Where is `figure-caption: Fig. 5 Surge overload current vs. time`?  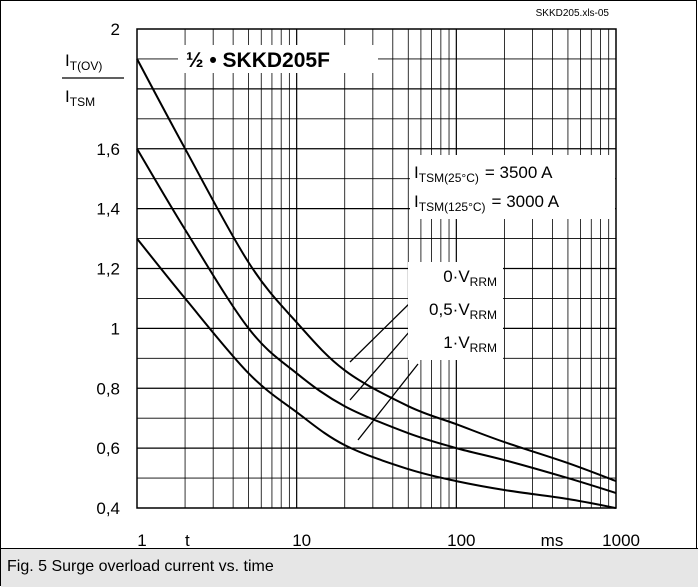 figure-caption: Fig. 5 Surge overload current vs. time is located at coordinates (140, 566).